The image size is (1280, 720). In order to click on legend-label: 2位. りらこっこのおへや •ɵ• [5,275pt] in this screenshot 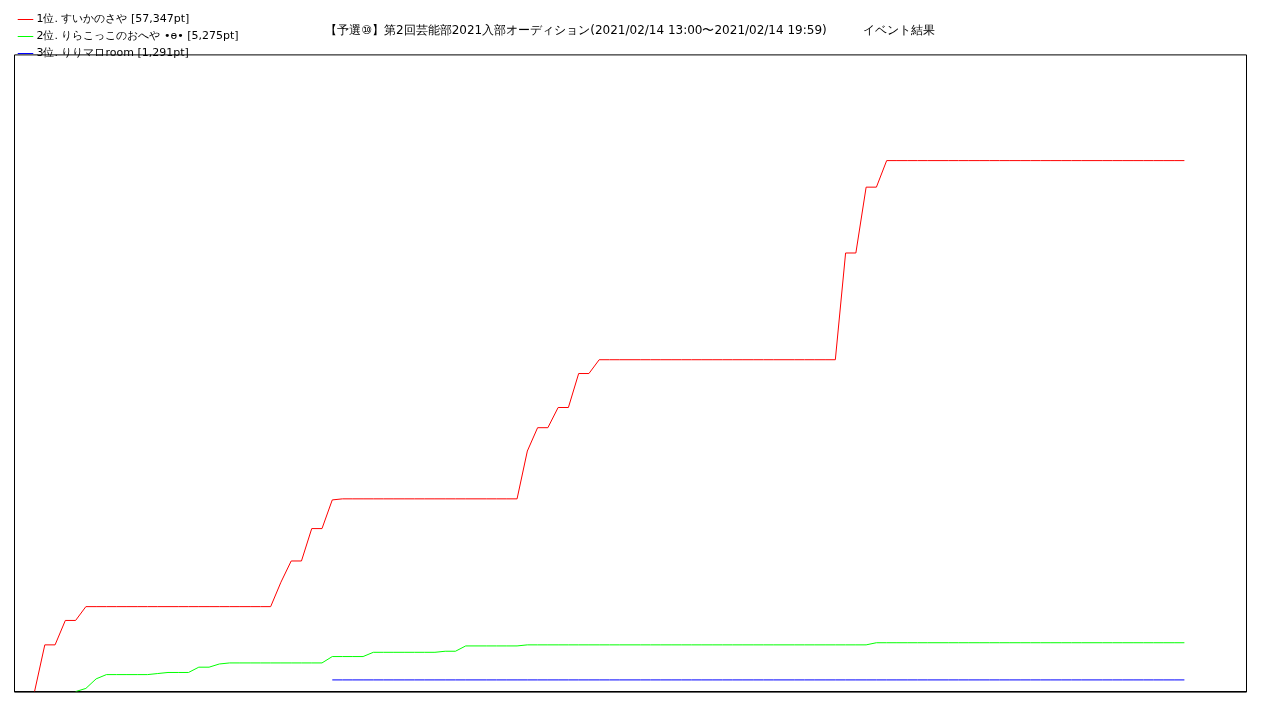, I will do `click(137, 36)`.